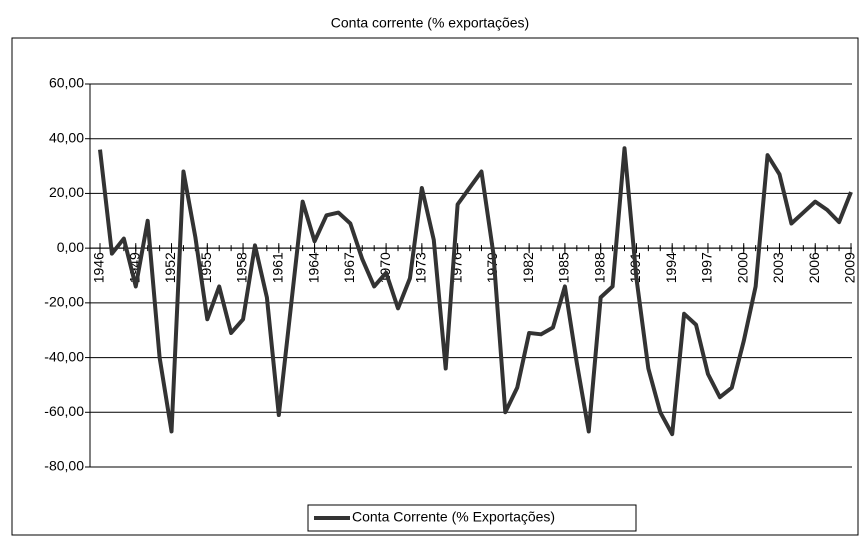 The width and height of the screenshot is (861, 541). I want to click on x-tick-label: 1961, so click(278, 267).